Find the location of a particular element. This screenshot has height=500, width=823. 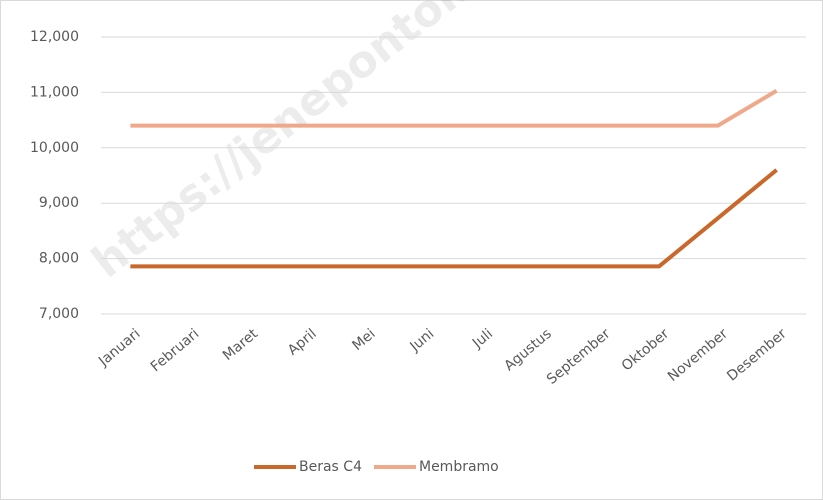

y-tick-label: 9,000 is located at coordinates (59, 203).